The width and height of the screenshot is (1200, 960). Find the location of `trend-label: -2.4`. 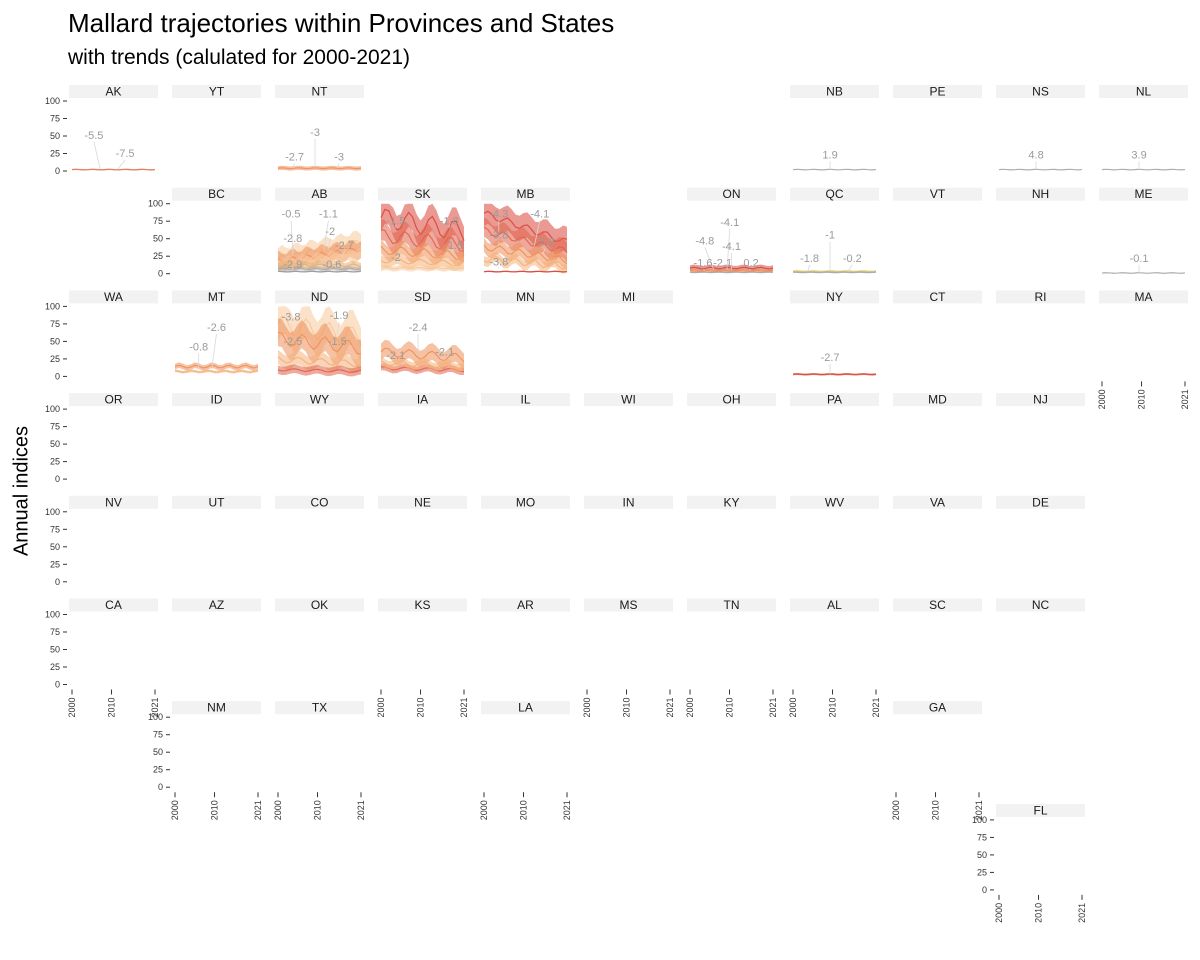

trend-label: -2.4 is located at coordinates (418, 328).